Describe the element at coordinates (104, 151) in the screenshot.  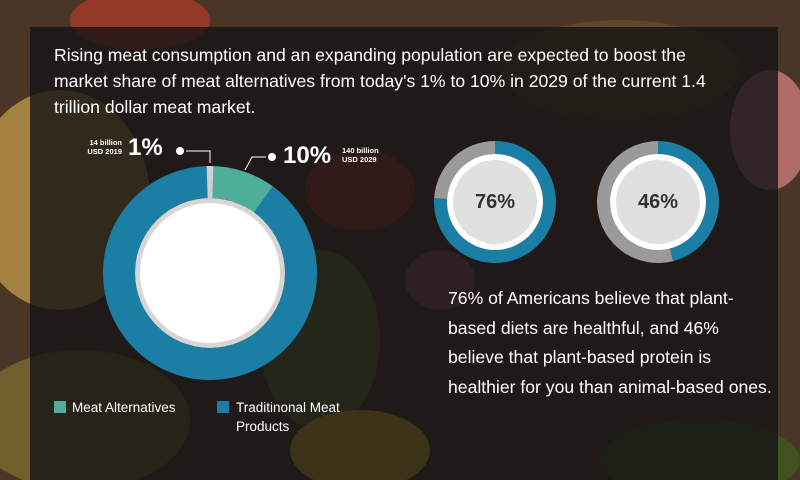
I see `callout-2019-year: USD 2019` at that location.